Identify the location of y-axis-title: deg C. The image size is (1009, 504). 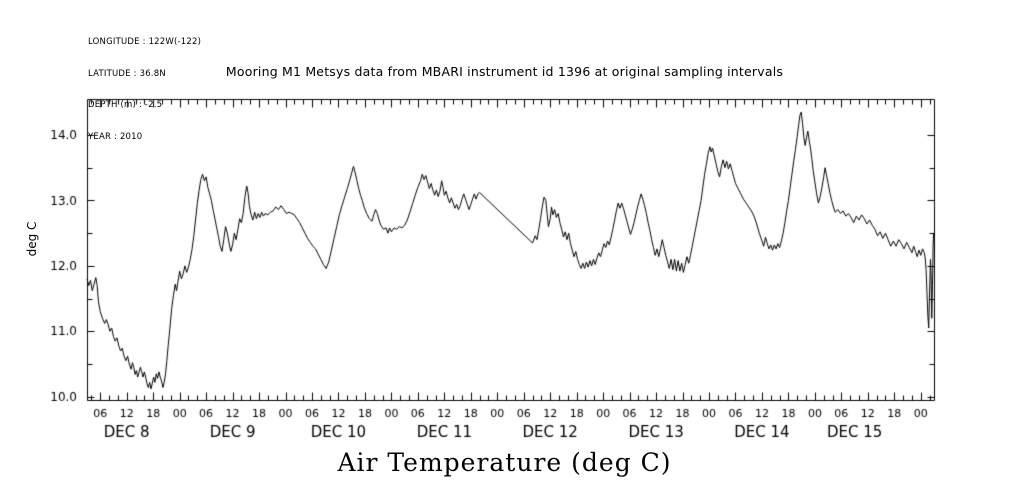
(32, 239).